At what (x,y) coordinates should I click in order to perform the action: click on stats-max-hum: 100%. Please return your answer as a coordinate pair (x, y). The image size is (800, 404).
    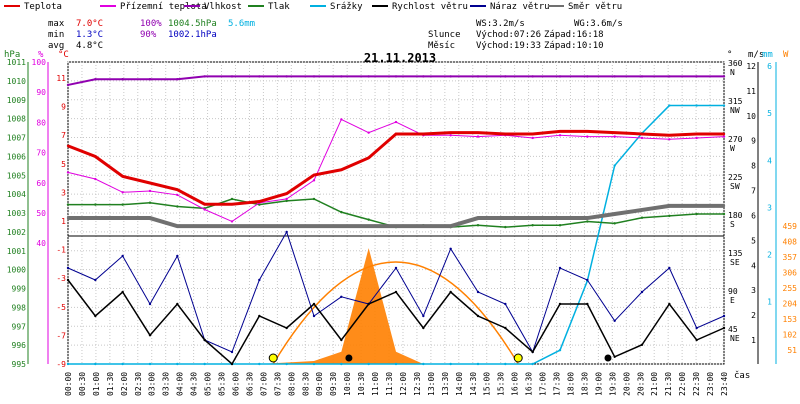
    Looking at the image, I should click on (151, 24).